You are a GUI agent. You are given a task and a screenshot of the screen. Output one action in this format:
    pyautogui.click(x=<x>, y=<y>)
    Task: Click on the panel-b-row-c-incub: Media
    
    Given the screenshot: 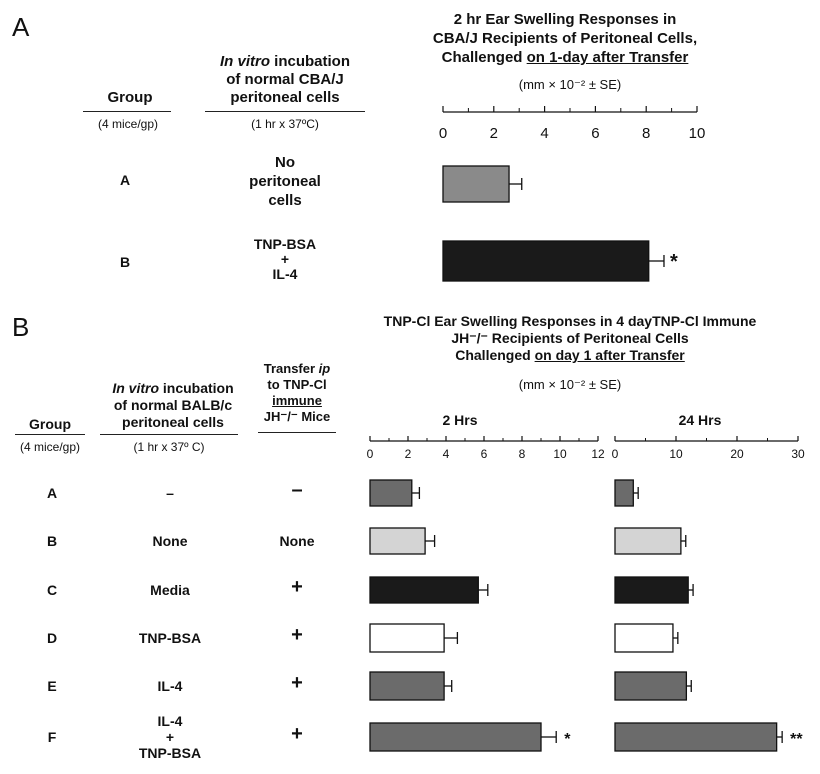 What is the action you would take?
    pyautogui.click(x=170, y=590)
    